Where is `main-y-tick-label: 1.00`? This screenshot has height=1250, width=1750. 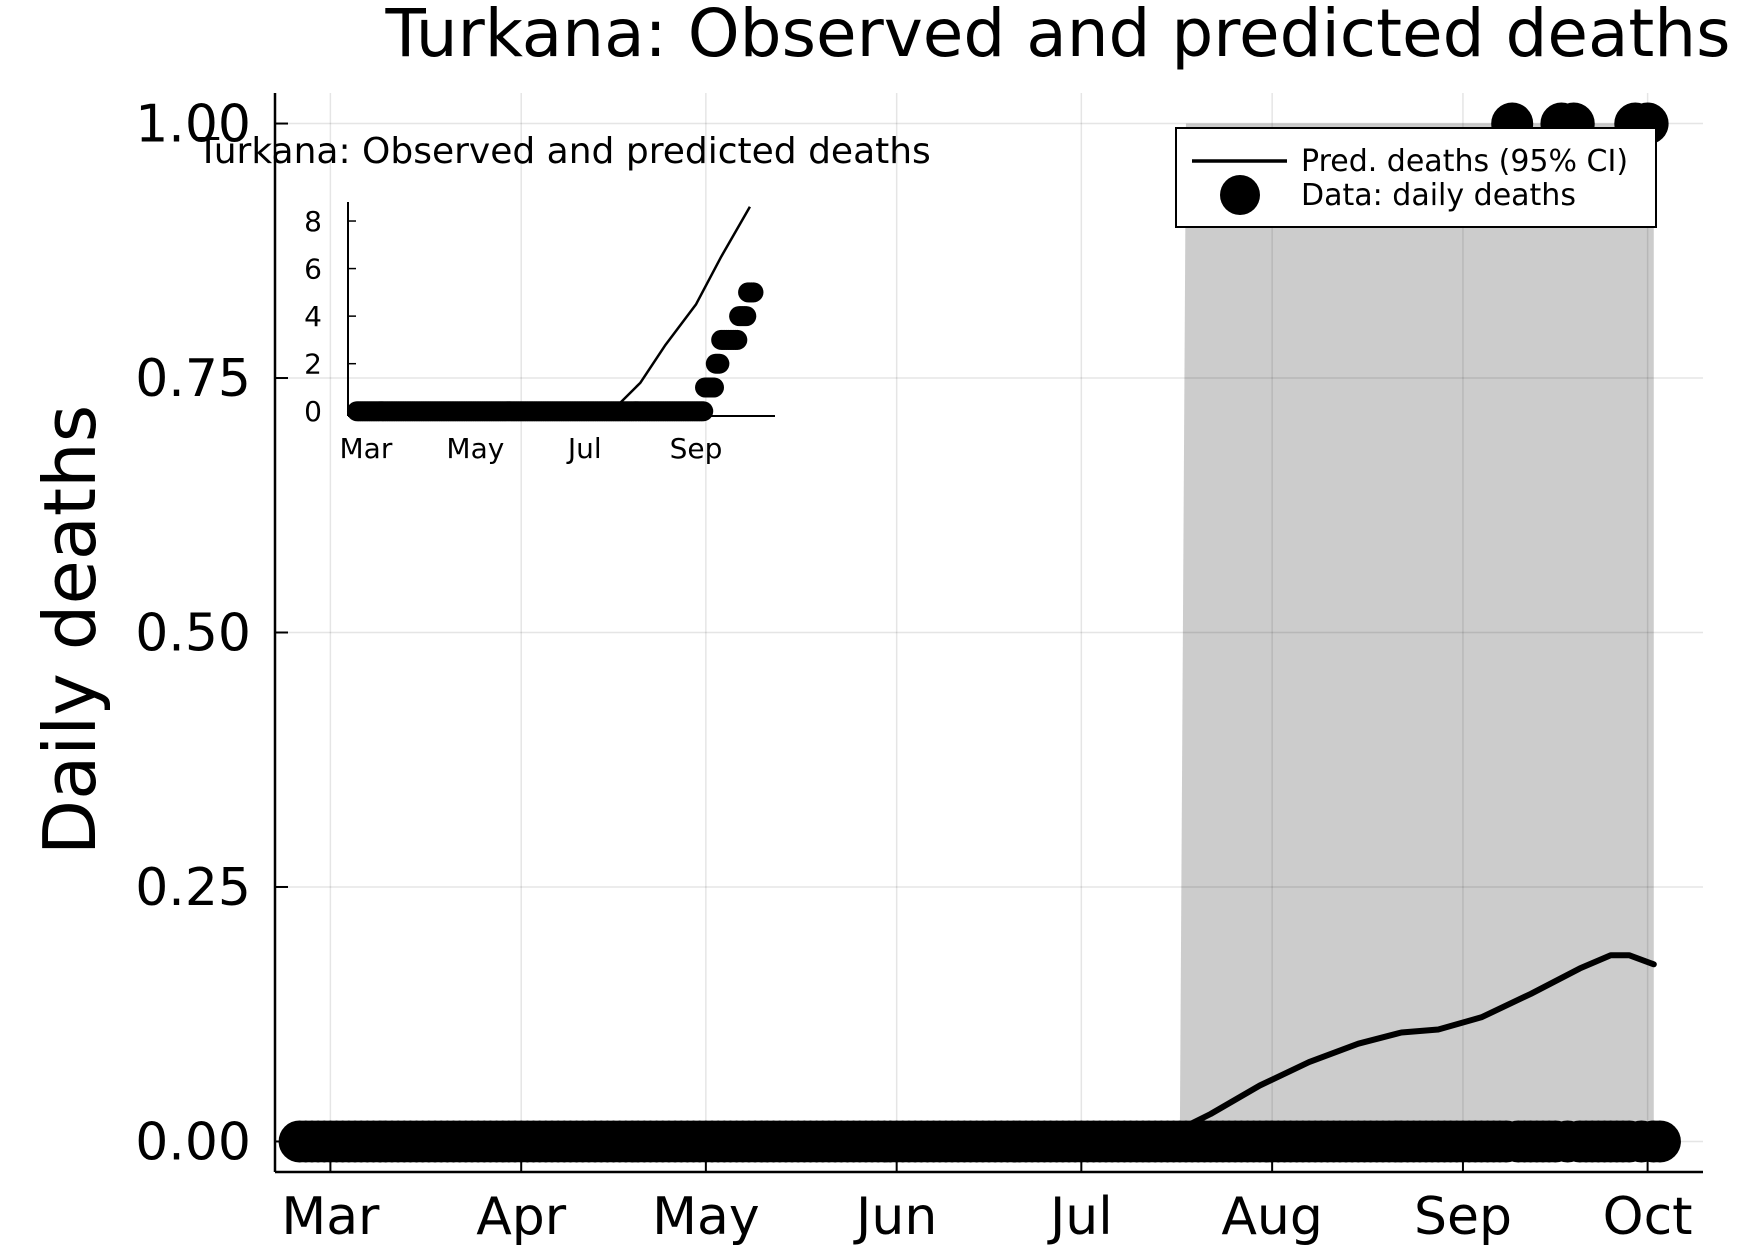 main-y-tick-label: 1.00 is located at coordinates (193, 125).